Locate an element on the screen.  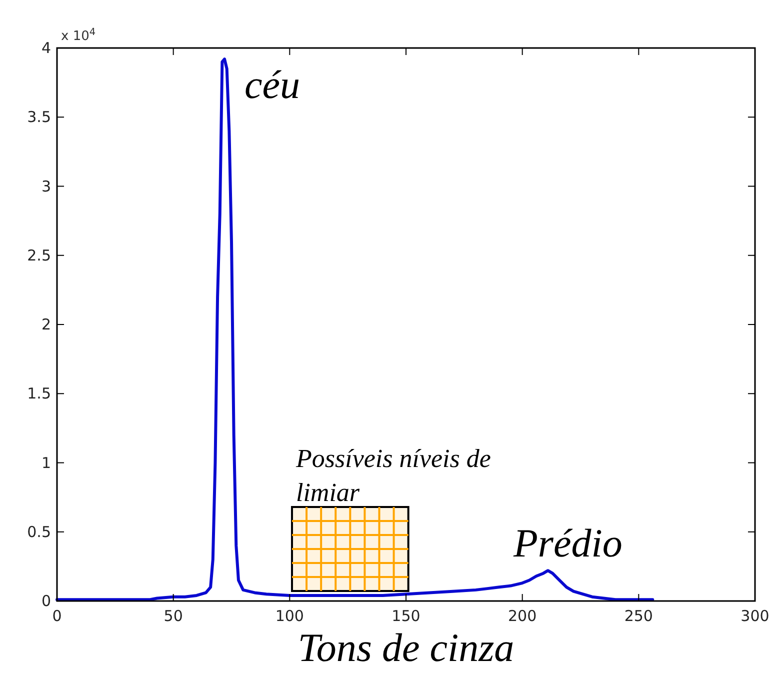
x-tick-label: 100 is located at coordinates (289, 616).